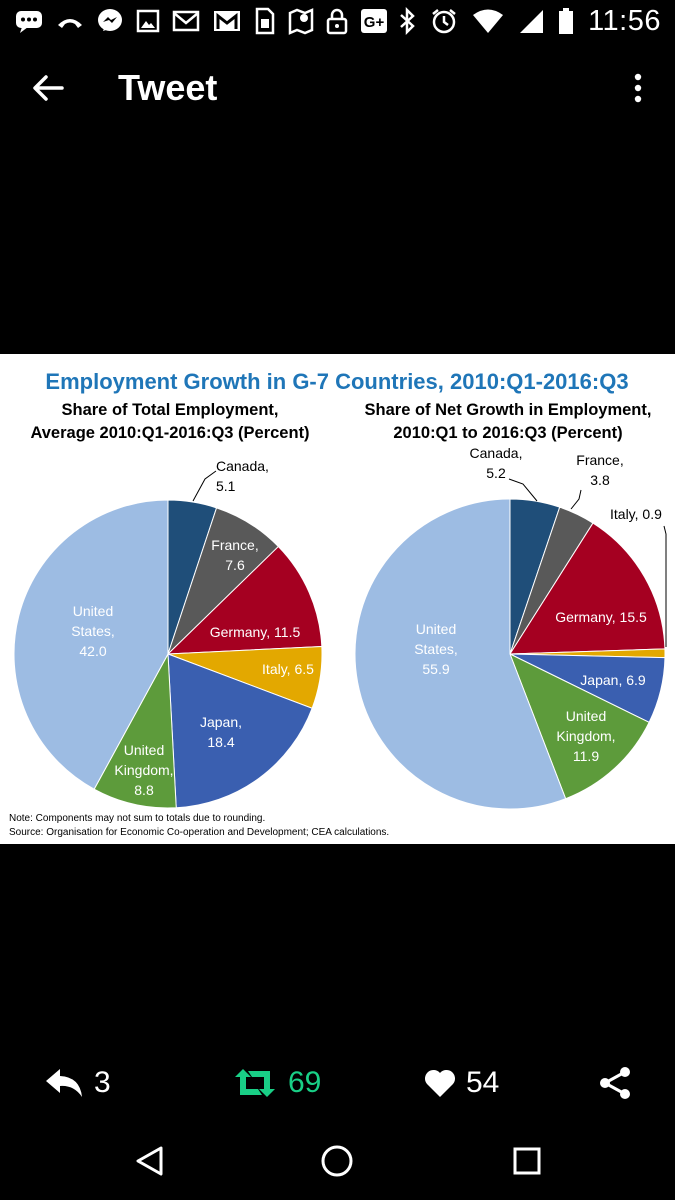  What do you see at coordinates (143, 770) in the screenshot?
I see `slice-label-united-kingdom: United Kingdom, 8.8` at bounding box center [143, 770].